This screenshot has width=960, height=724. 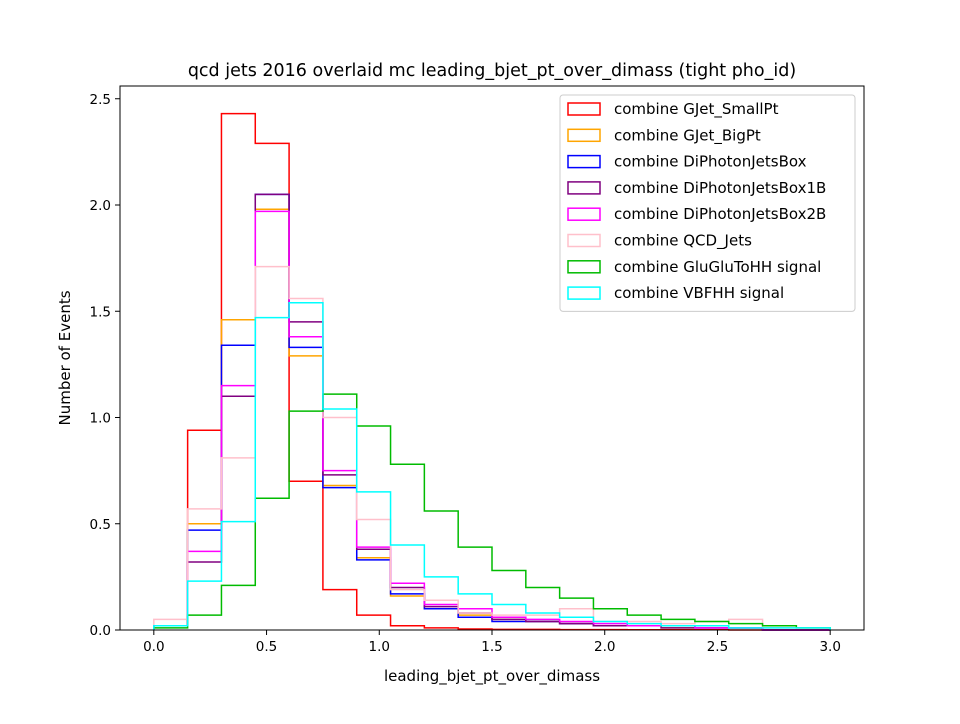 I want to click on legend-label: combine DiPhotonJetsBox, so click(x=710, y=162).